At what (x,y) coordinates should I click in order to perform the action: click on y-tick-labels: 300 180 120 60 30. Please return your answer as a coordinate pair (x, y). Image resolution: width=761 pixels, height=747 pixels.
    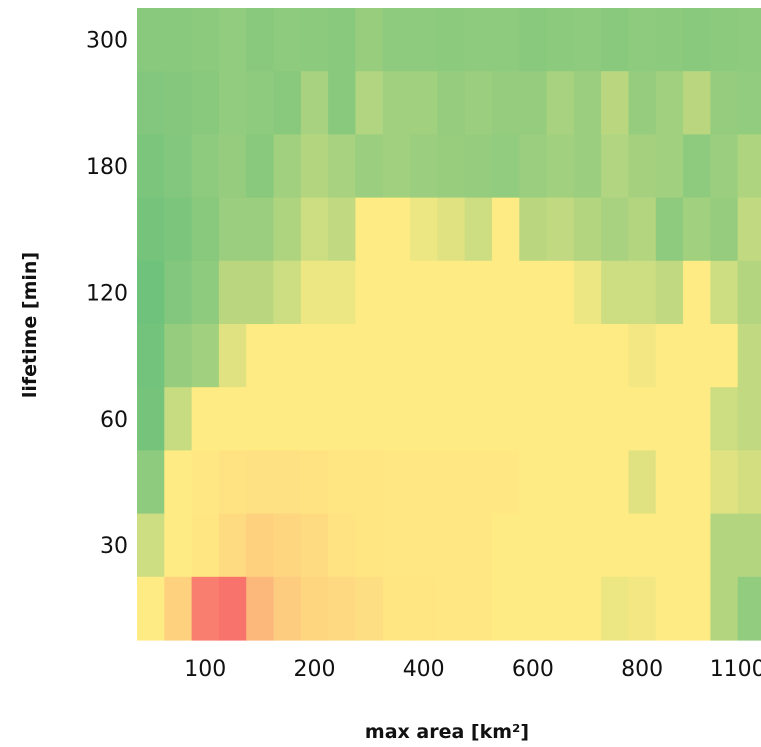
    Looking at the image, I should click on (107, 294).